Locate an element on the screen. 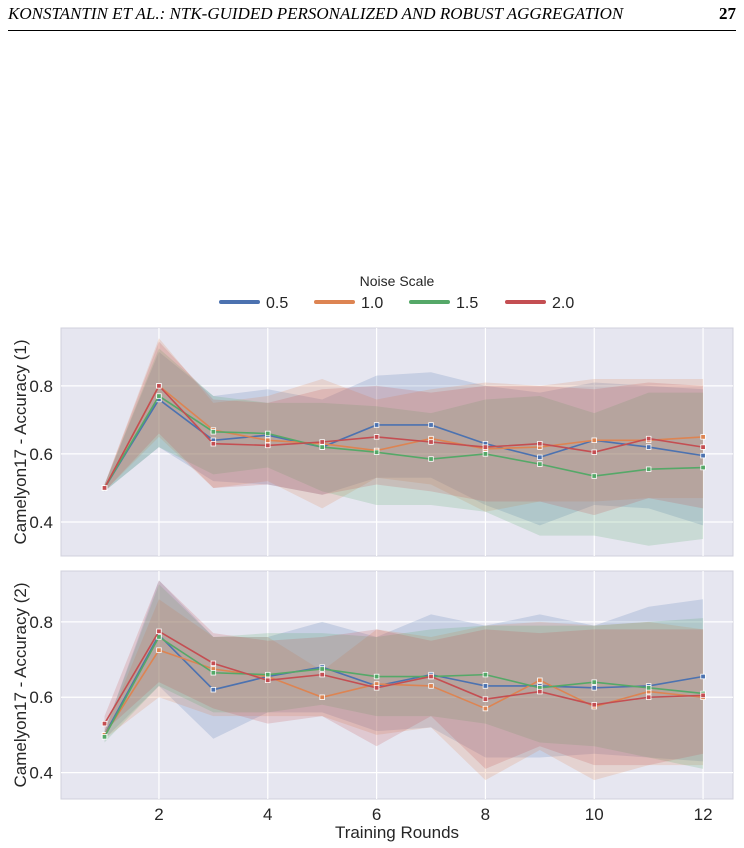 This screenshot has width=744, height=848. y-axis-label: Camelyon17 - Accuracy (2) is located at coordinates (20, 684).